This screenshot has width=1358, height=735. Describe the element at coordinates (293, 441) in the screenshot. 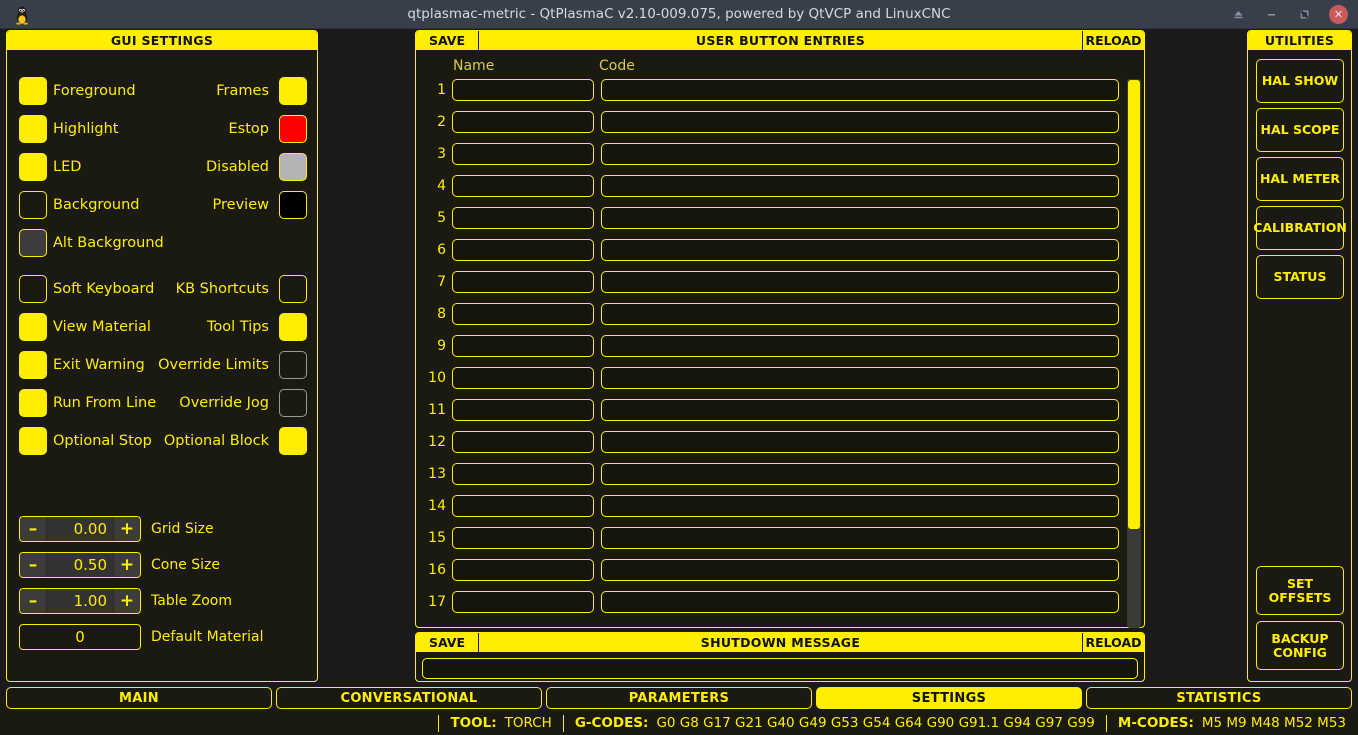

I see `checkbox-optional-block` at that location.